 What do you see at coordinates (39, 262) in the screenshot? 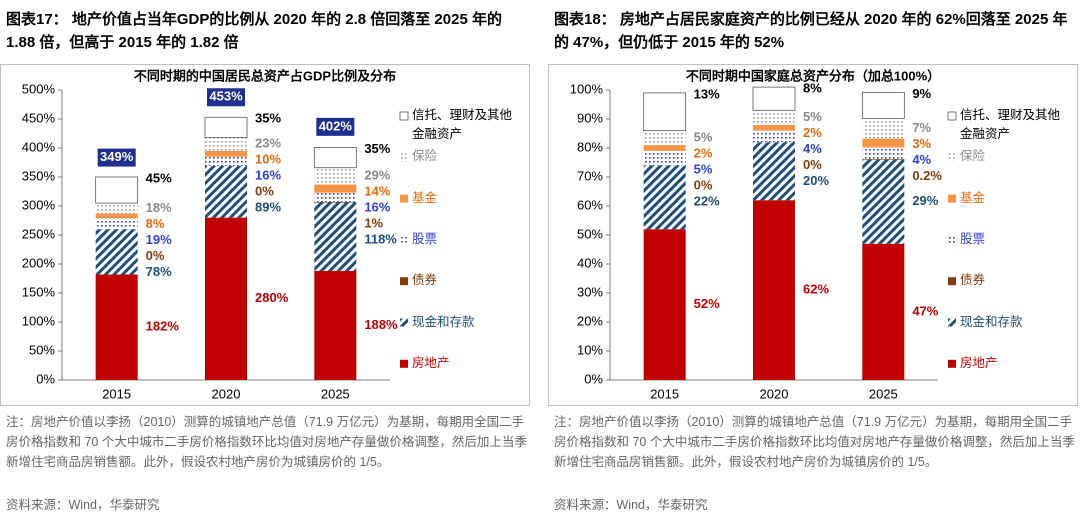
I see `y-tick-label: 200%` at bounding box center [39, 262].